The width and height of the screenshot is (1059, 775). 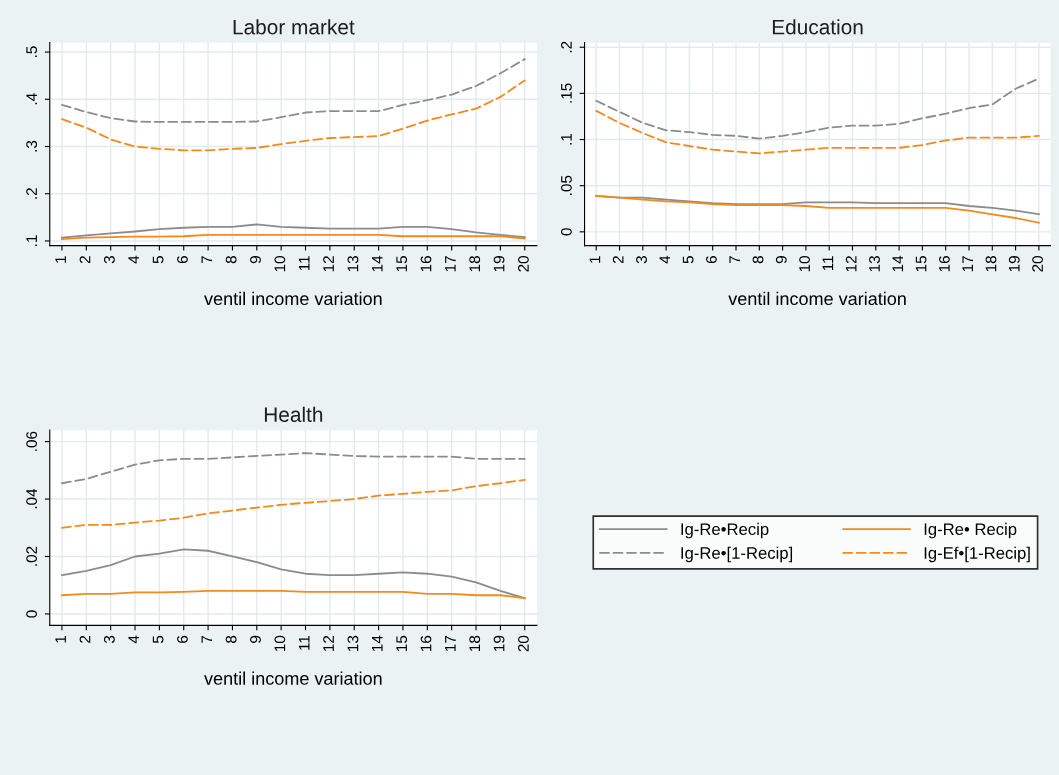 I want to click on y-tick-label: .04, so click(x=32, y=498).